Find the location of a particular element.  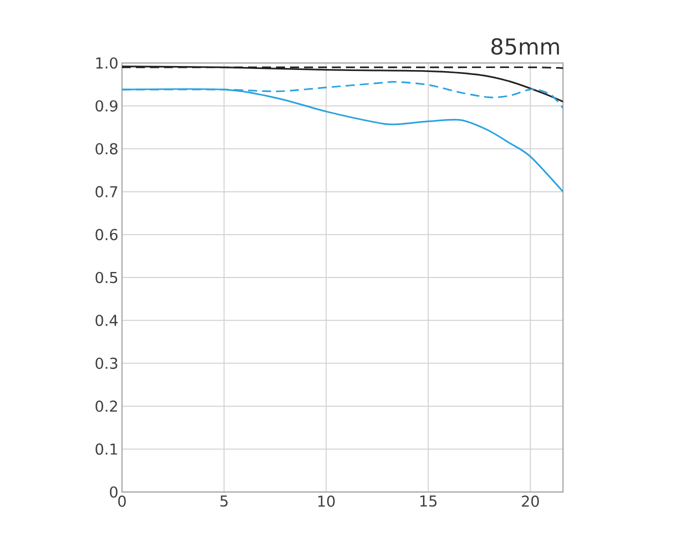

chart-title: 85mm is located at coordinates (525, 46).